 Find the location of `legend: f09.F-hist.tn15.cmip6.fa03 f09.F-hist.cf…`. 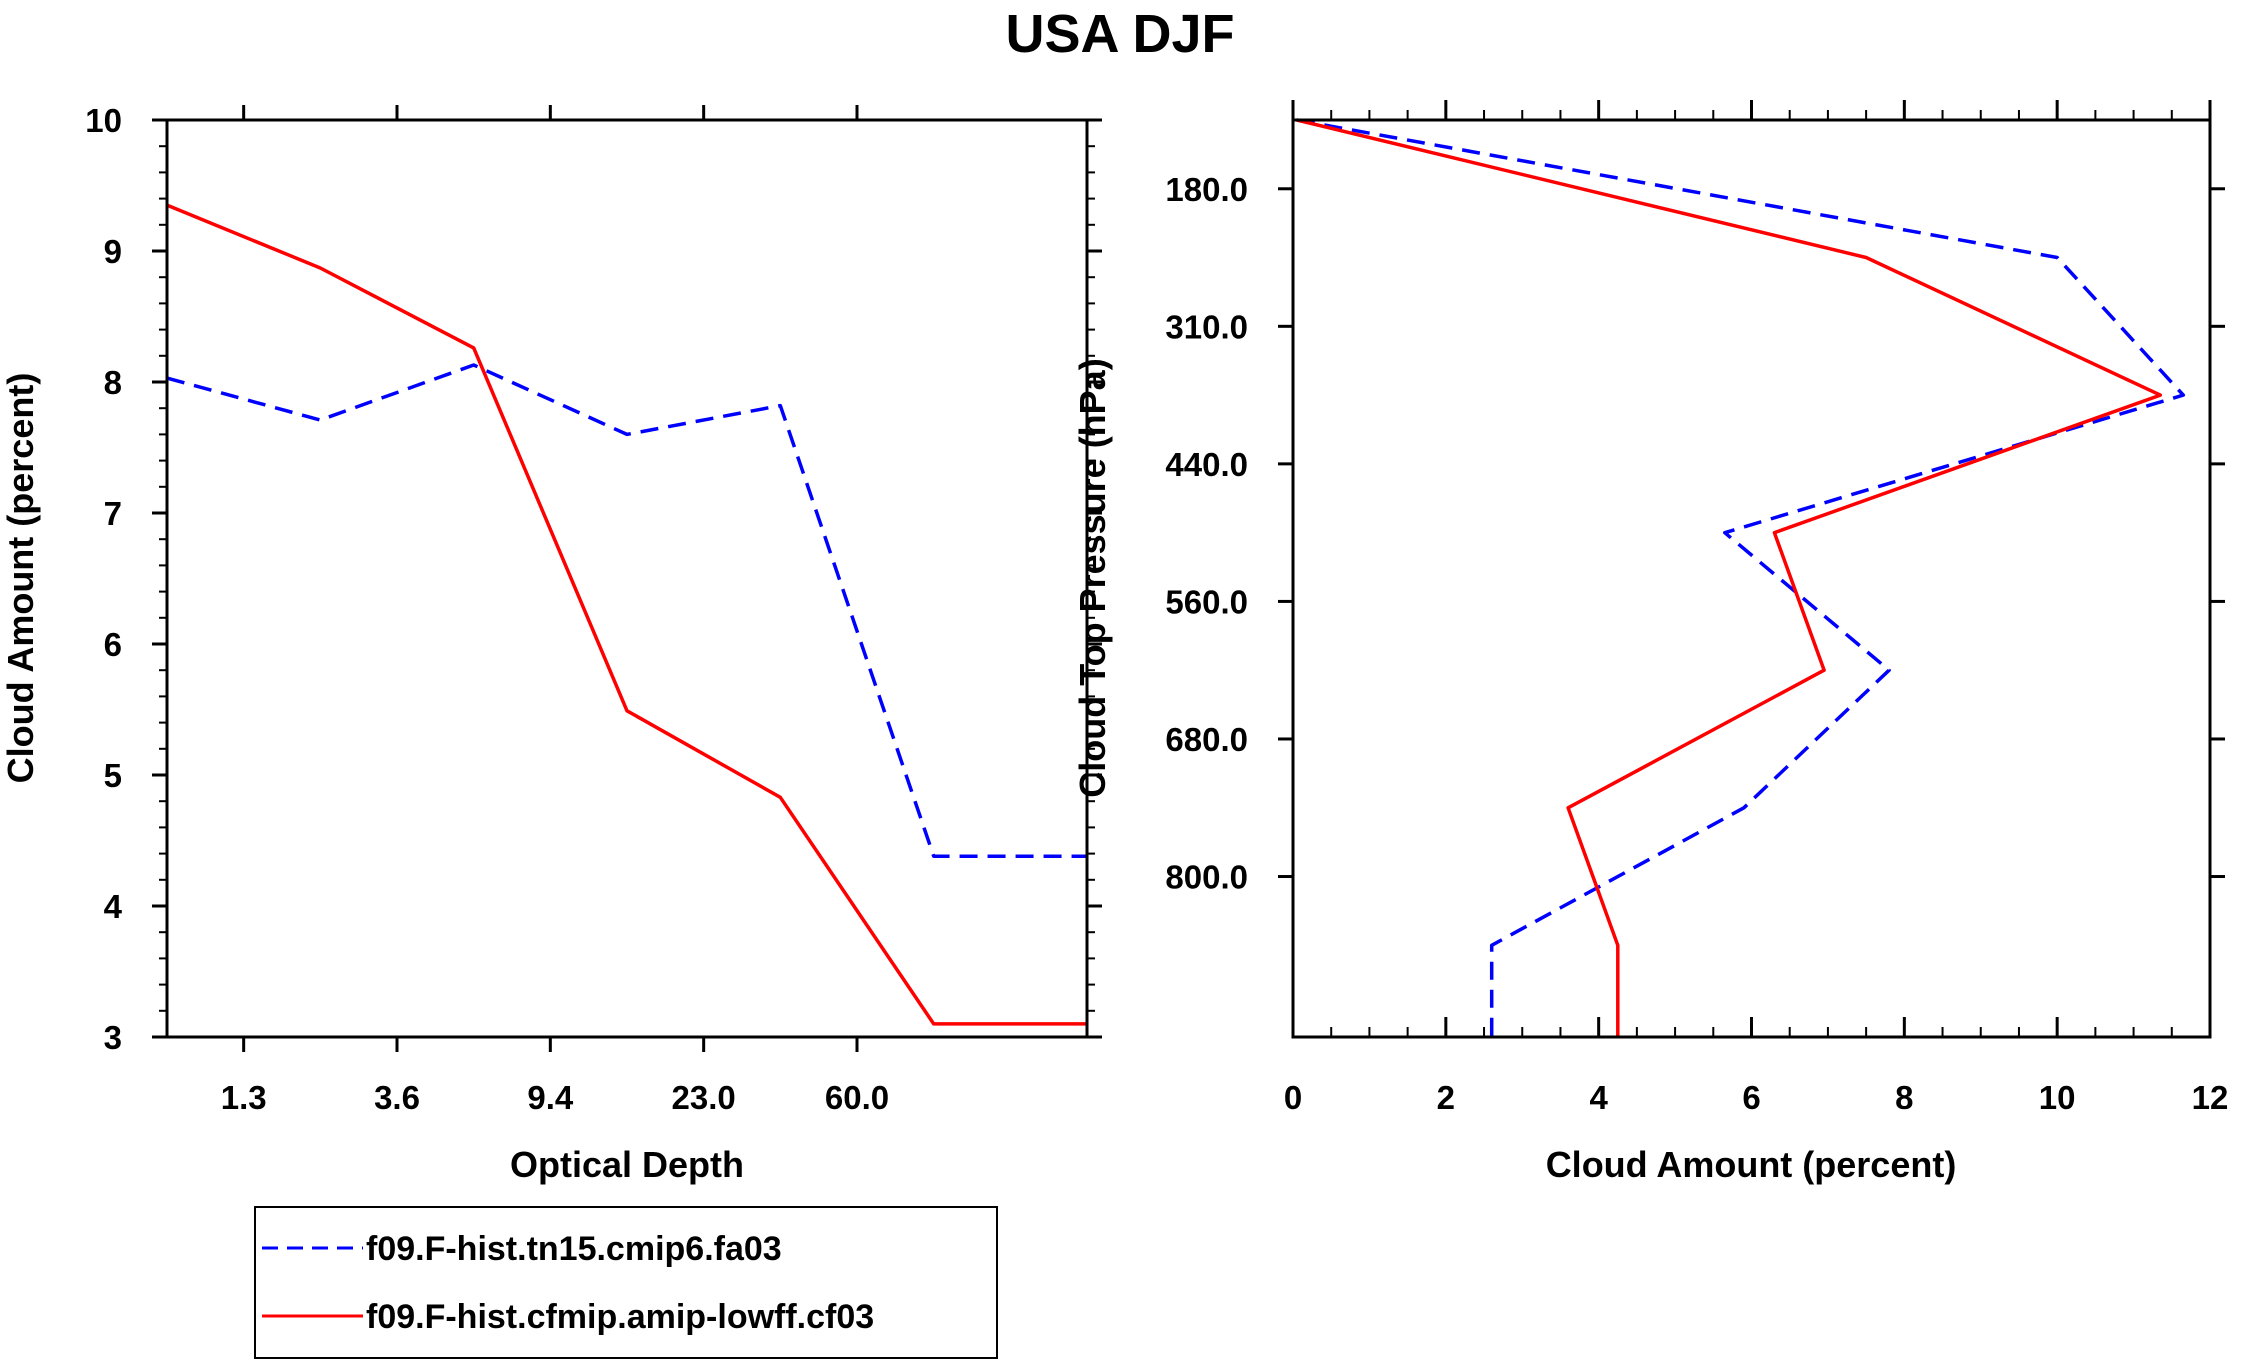

legend: f09.F-hist.tn15.cmip6.fa03 f09.F-hist.cf… is located at coordinates (626, 1282).